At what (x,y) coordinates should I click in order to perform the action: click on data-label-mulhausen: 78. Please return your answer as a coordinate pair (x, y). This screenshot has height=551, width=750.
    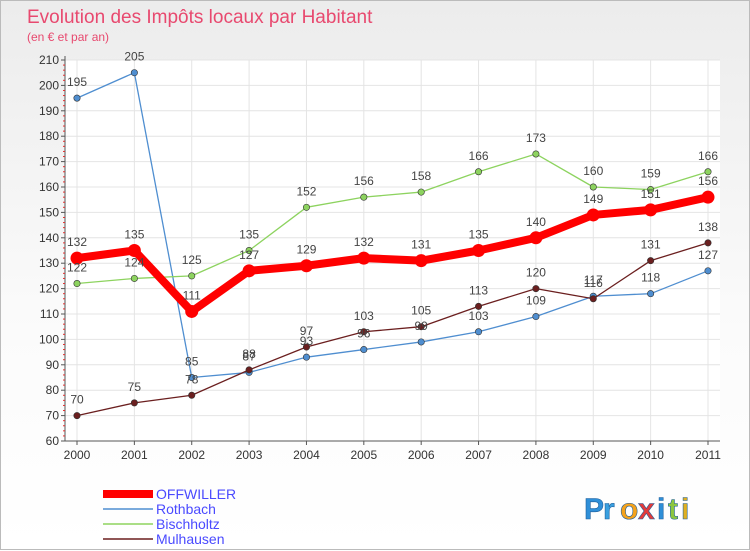
    Looking at the image, I should click on (192, 379).